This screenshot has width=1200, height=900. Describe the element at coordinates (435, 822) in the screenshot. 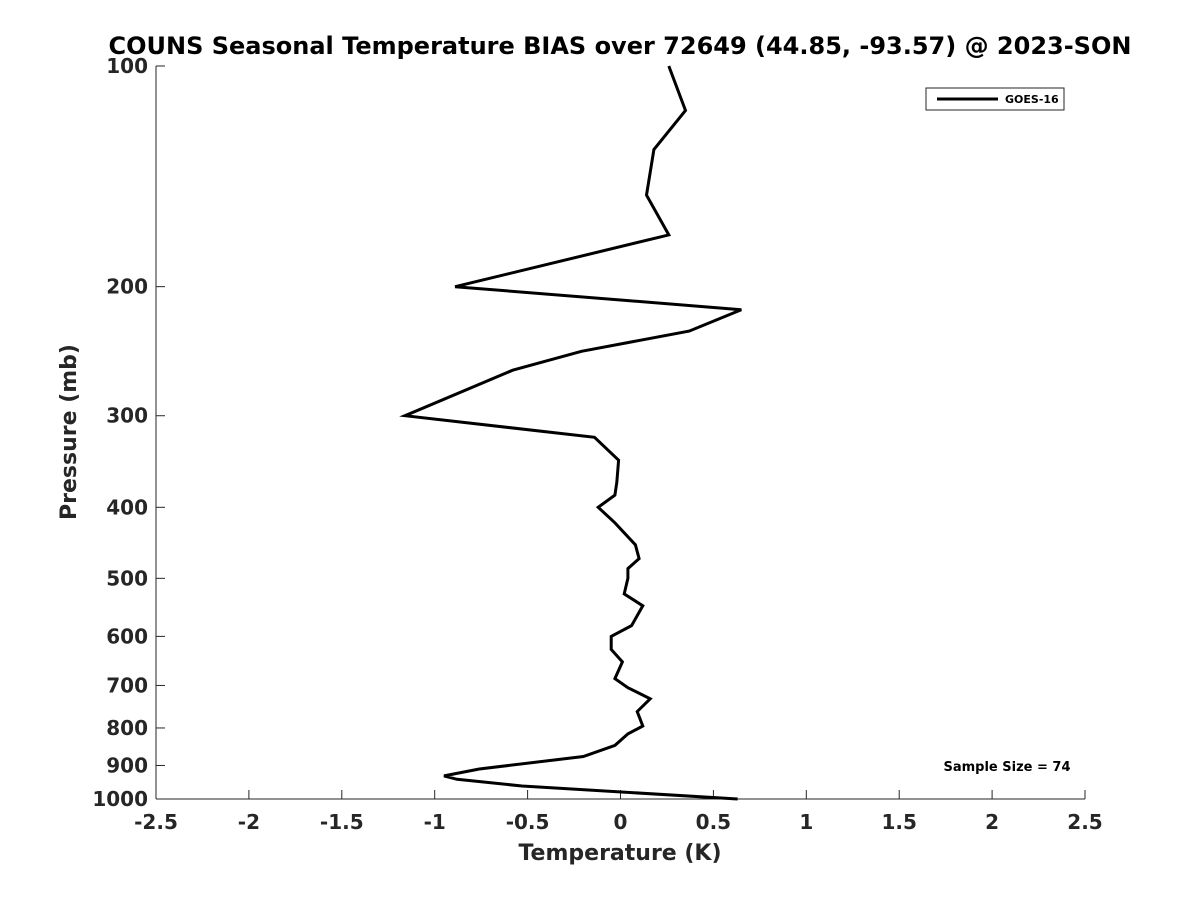

I see `x-tick-label: -1` at that location.